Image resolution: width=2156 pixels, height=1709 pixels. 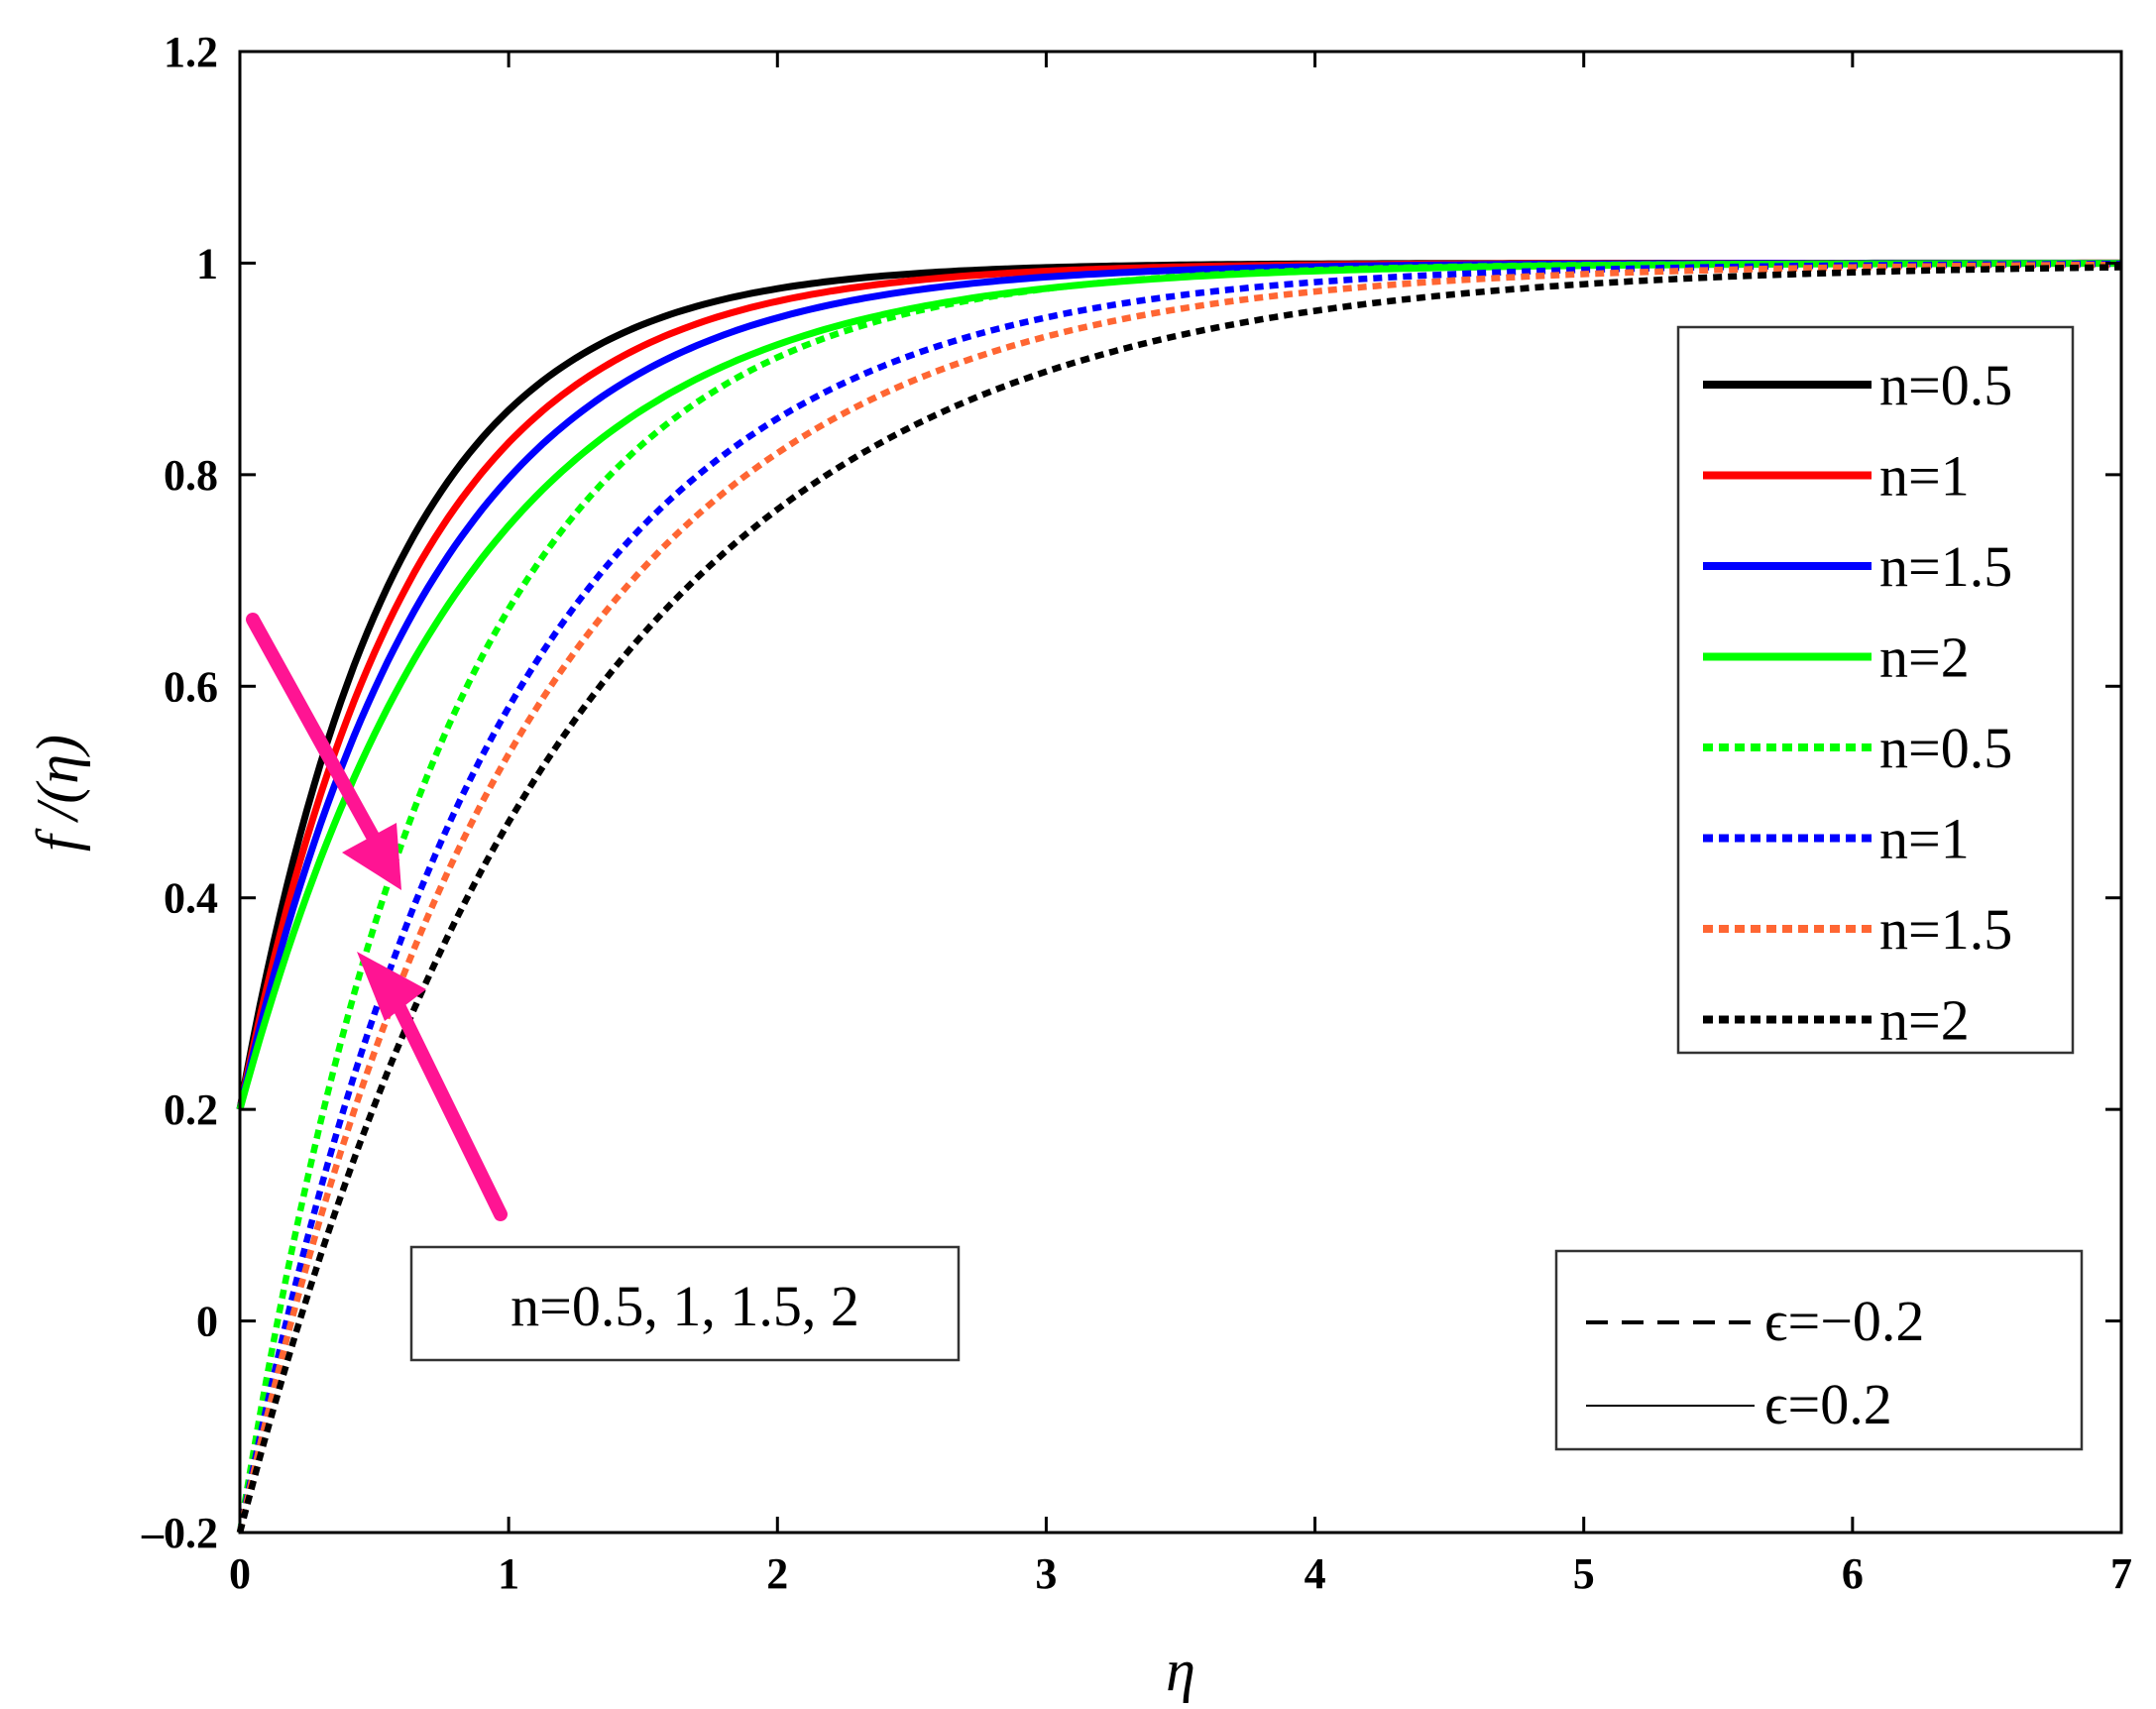 I want to click on arrow-up-icon, so click(x=433, y=1086).